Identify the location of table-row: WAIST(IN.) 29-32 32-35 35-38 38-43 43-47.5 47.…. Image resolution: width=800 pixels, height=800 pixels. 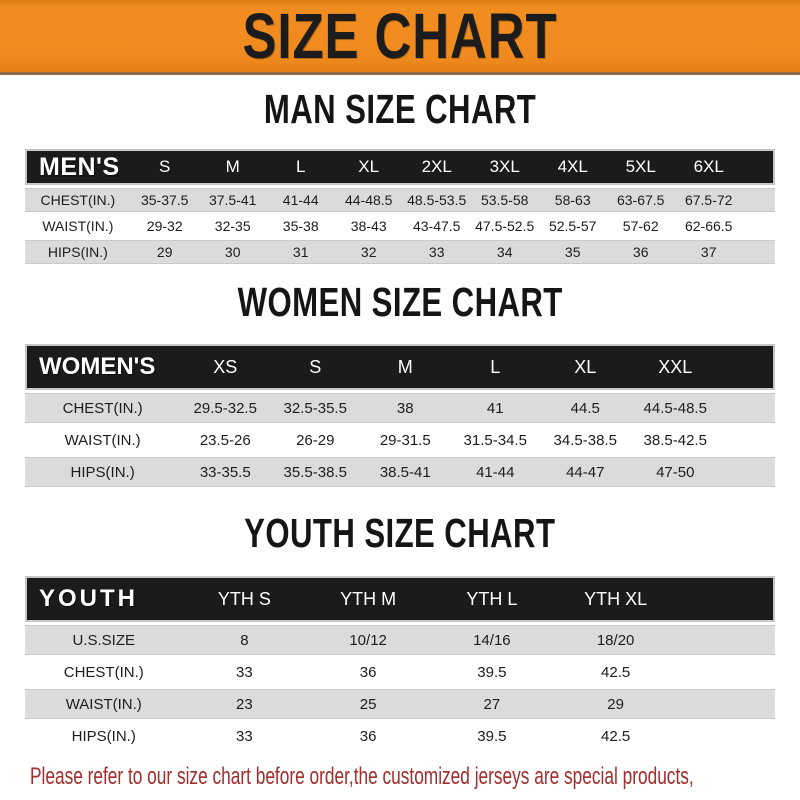
(400, 226).